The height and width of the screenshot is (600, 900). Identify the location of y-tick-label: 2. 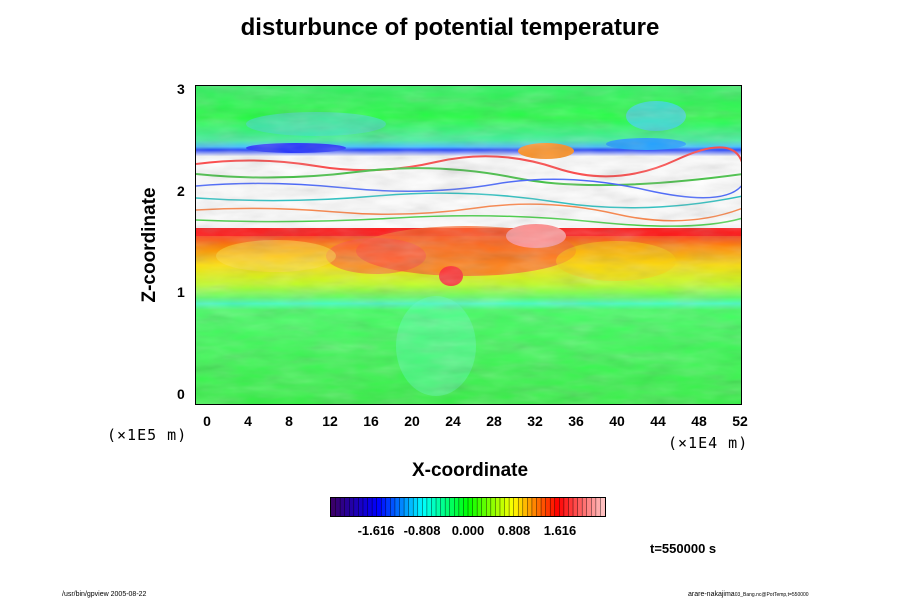
(181, 190).